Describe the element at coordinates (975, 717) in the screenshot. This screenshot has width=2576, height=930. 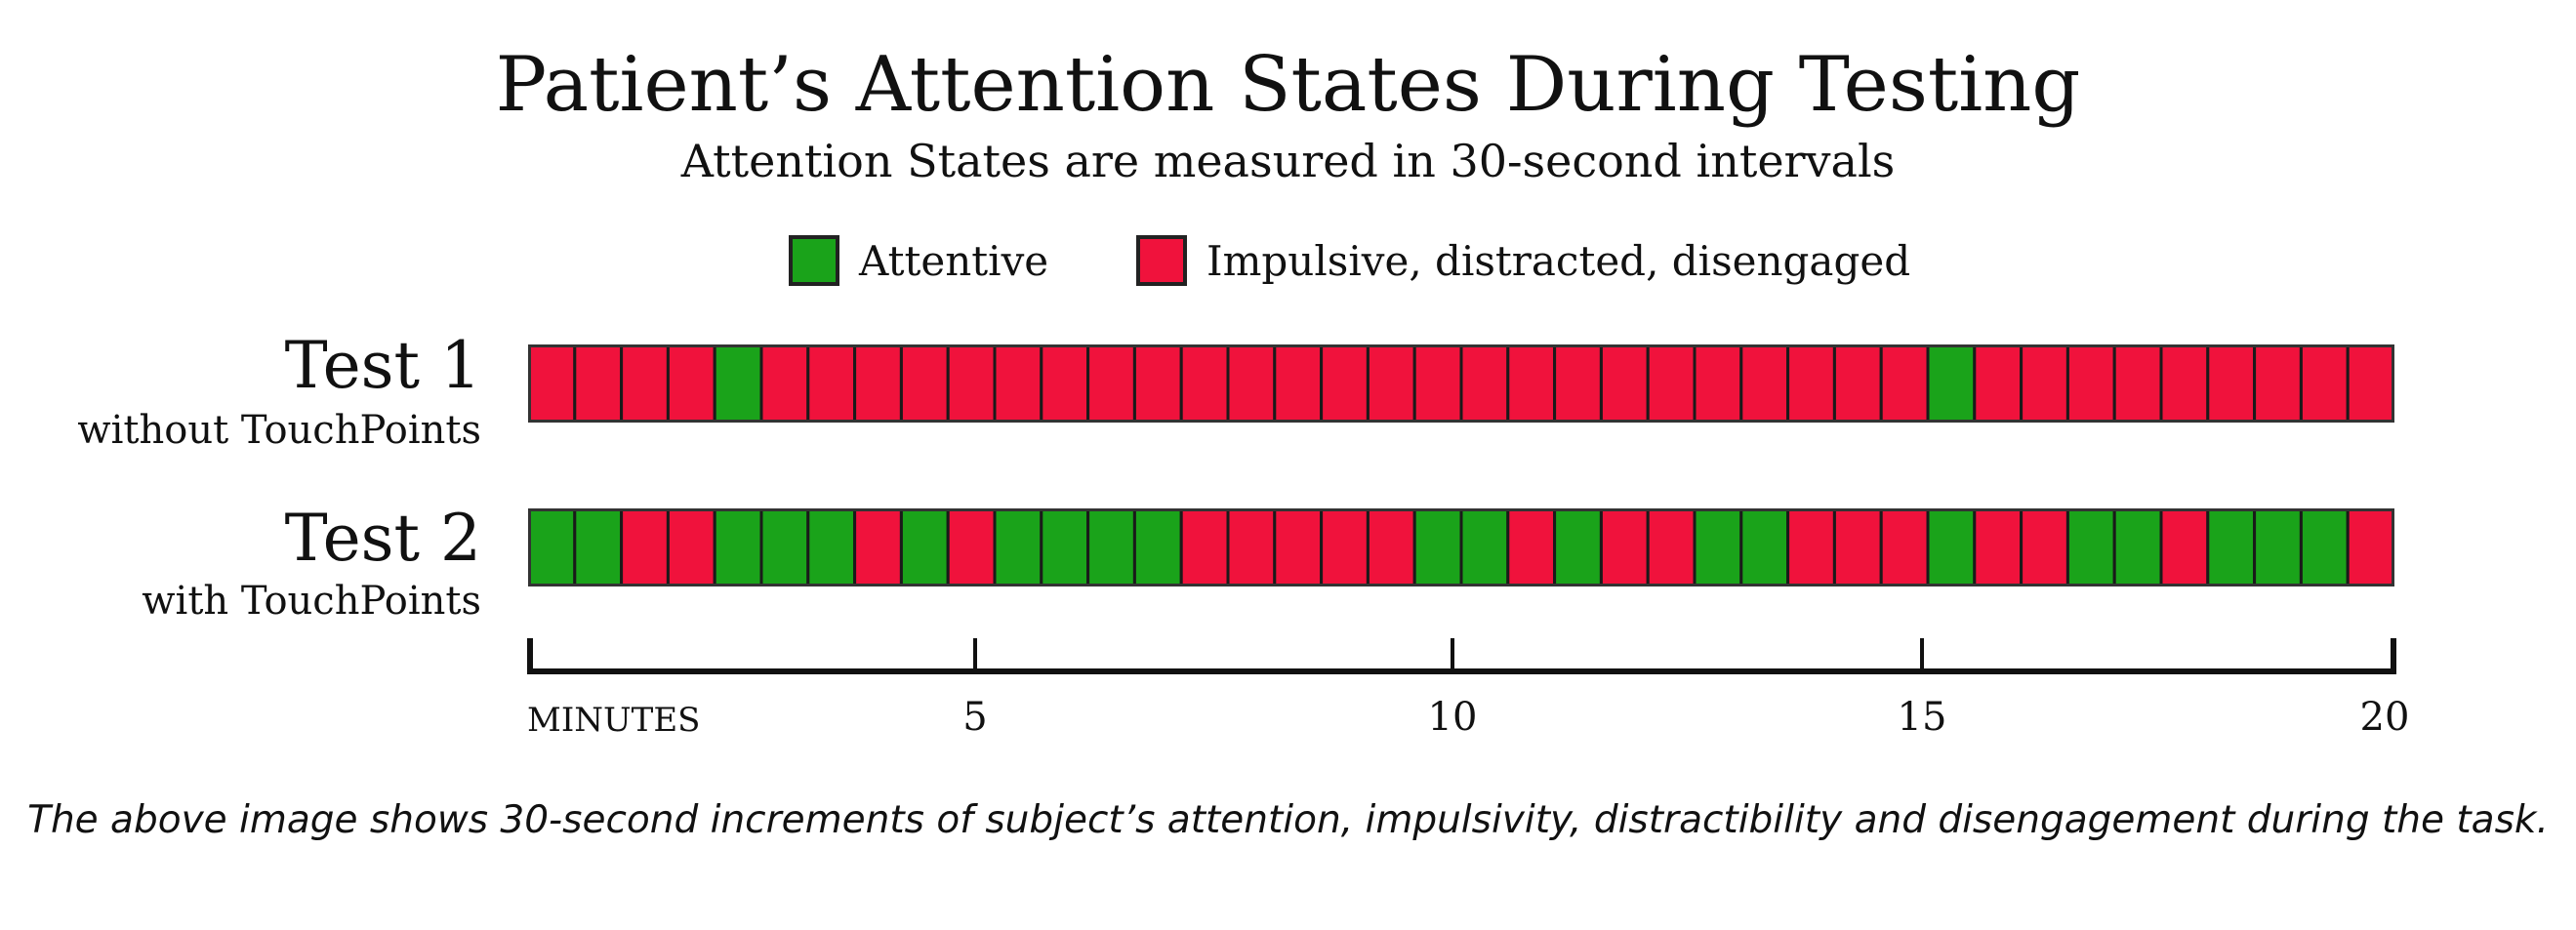
I see `tick-label-5: 5` at that location.